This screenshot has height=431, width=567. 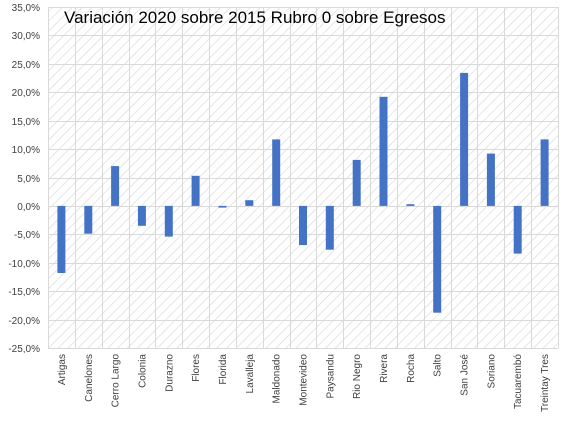 What do you see at coordinates (169, 373) in the screenshot?
I see `x-category-label: Durazno` at bounding box center [169, 373].